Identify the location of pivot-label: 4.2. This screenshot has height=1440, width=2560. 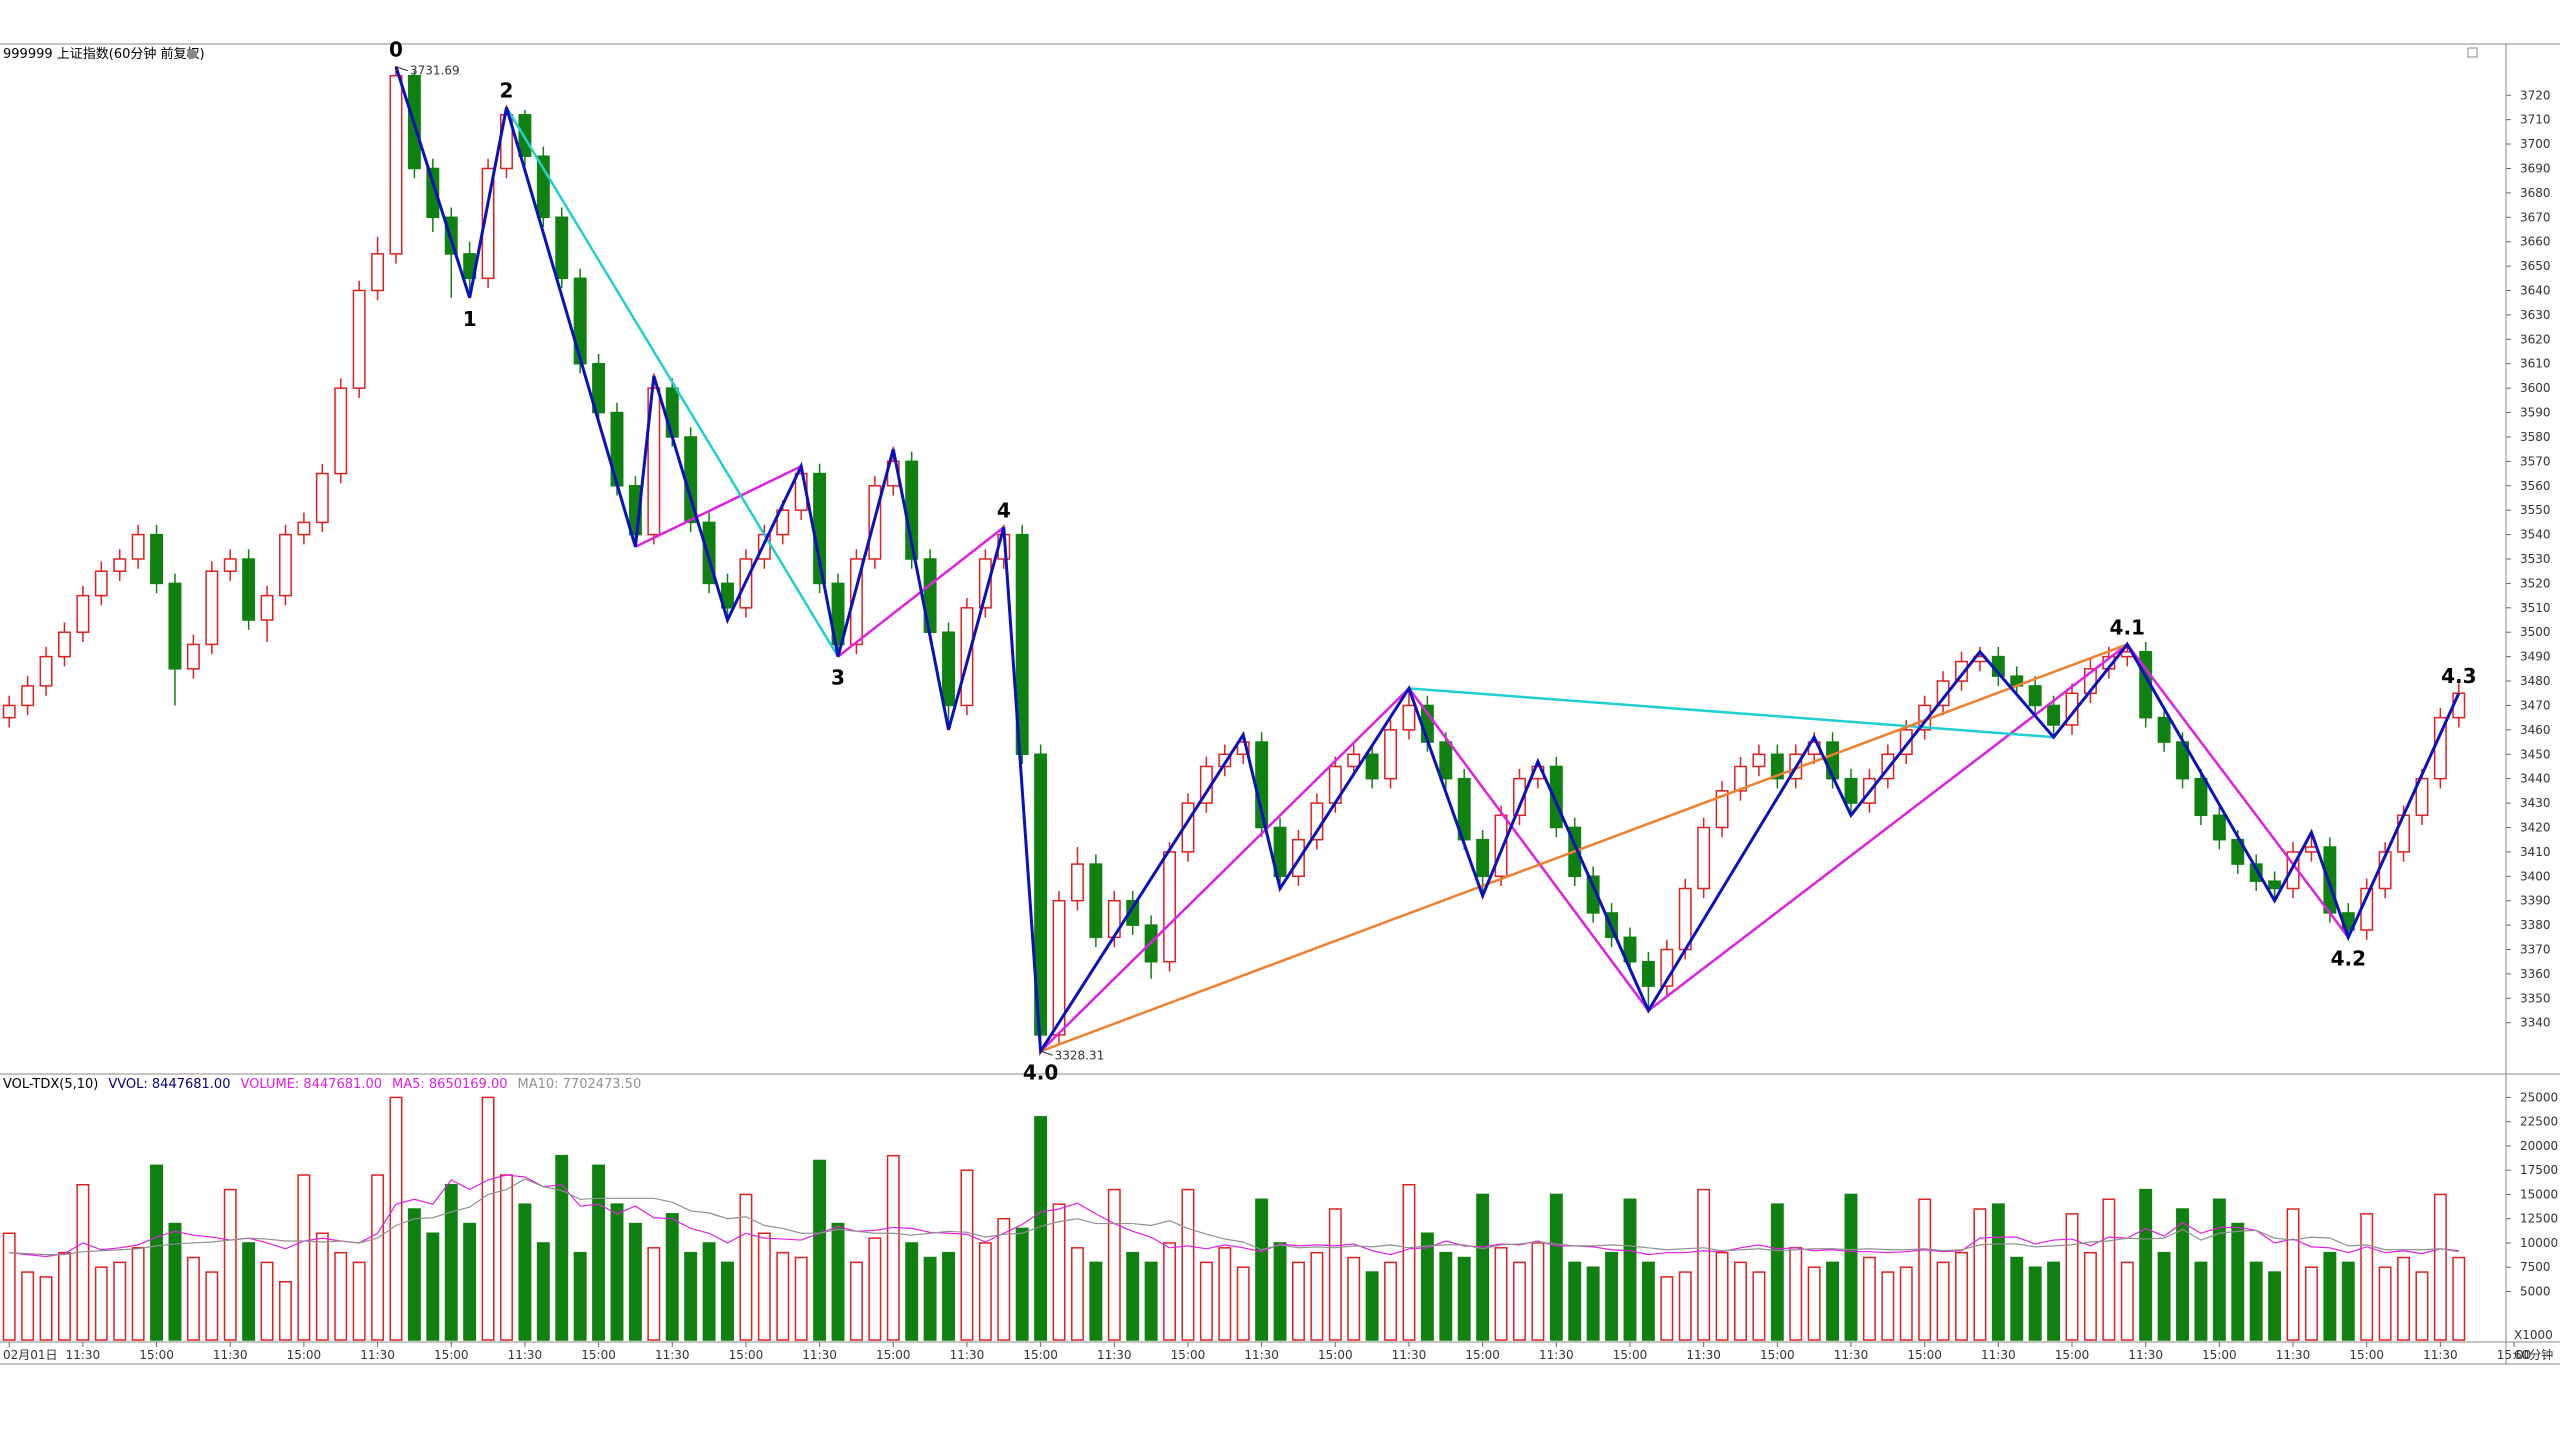
(2348, 958).